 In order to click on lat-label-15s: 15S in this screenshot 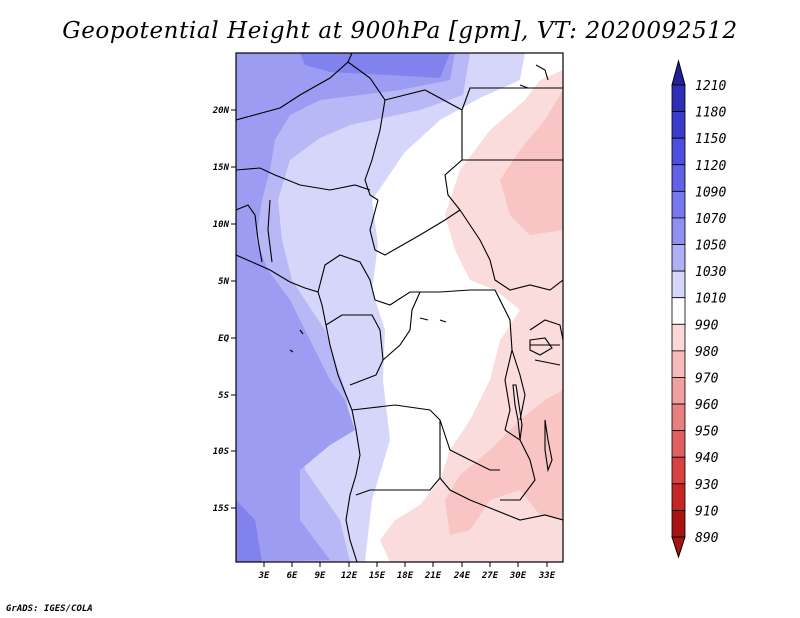, I will do `click(221, 509)`.